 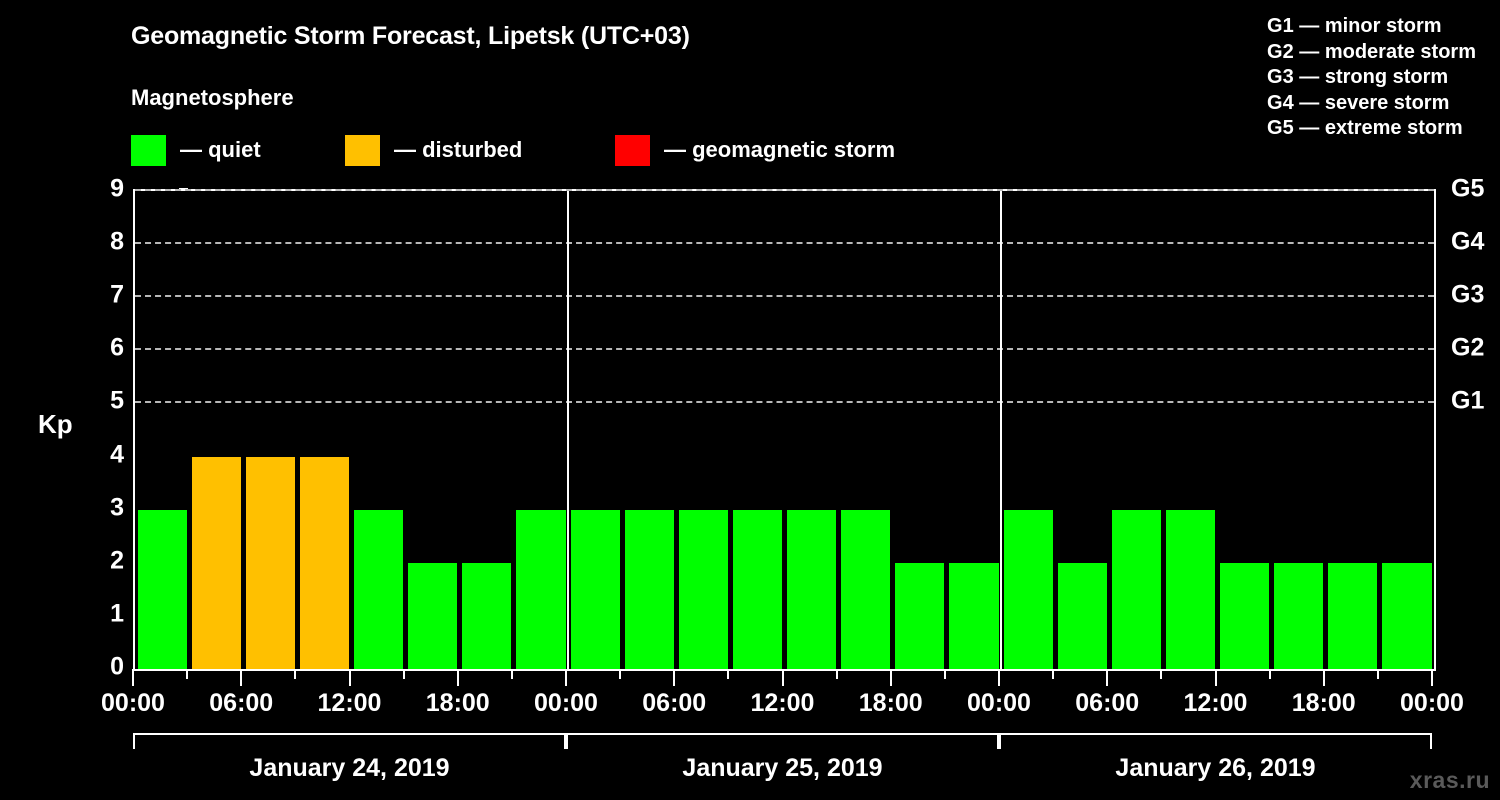 I want to click on y-tick-label-6: 6, so click(x=117, y=347).